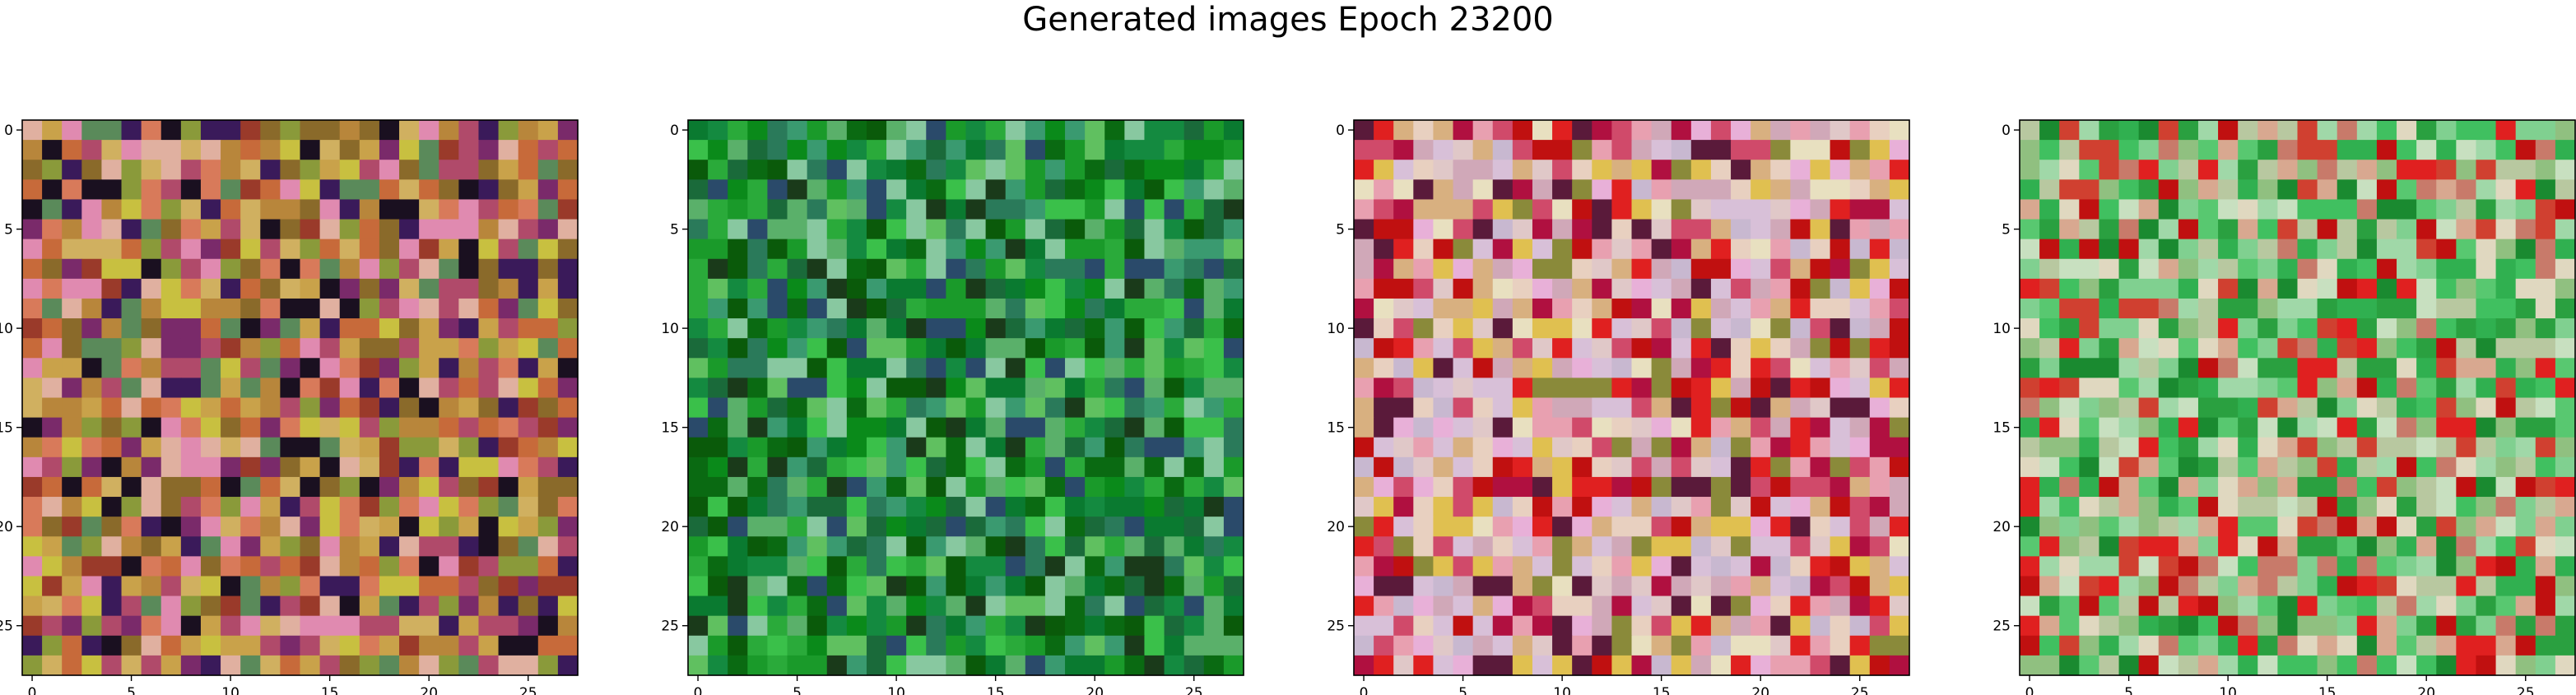 This screenshot has width=2576, height=695. I want to click on y-tick-label: 15, so click(1336, 428).